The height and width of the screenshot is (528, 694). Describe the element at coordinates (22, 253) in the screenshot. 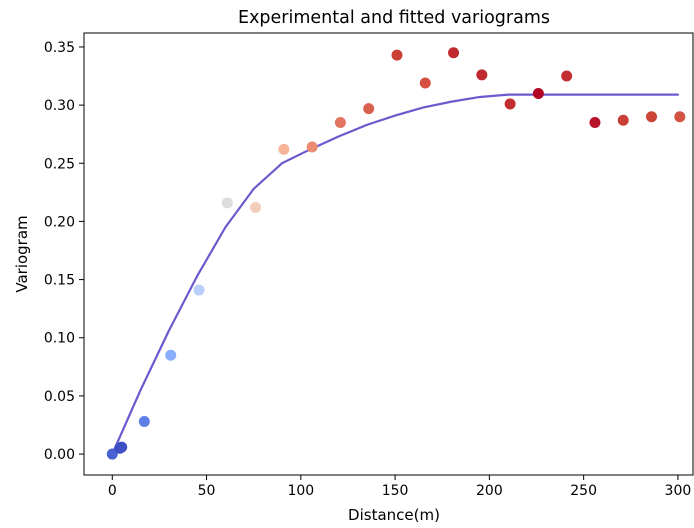

I see `y-axis-label: Variogram` at that location.